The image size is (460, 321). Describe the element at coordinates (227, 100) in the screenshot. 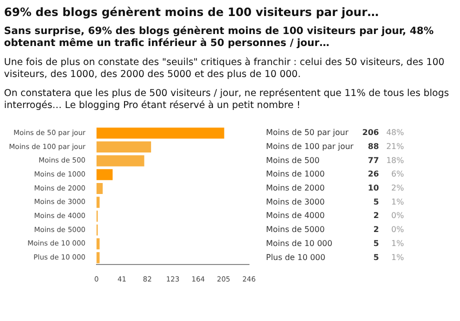

I see `text: On constatera que les plus de 500 visiteurs / jour, ne représentent que 11% de tous les blogs interrogés… Le blogging Pro étant réservé à un petit nombre !` at that location.